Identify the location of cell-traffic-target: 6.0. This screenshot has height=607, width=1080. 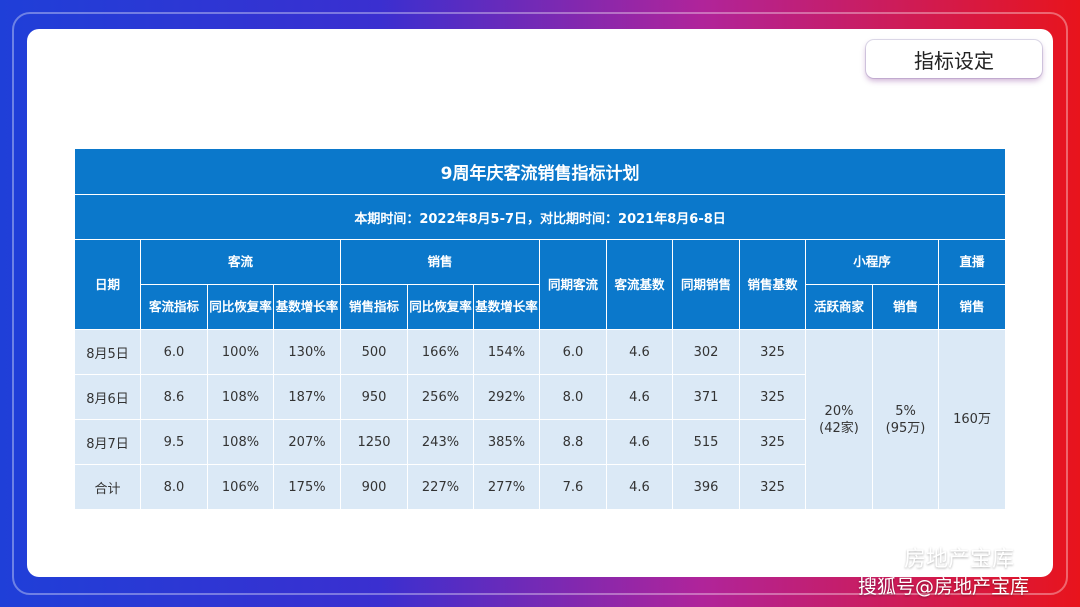
(174, 352).